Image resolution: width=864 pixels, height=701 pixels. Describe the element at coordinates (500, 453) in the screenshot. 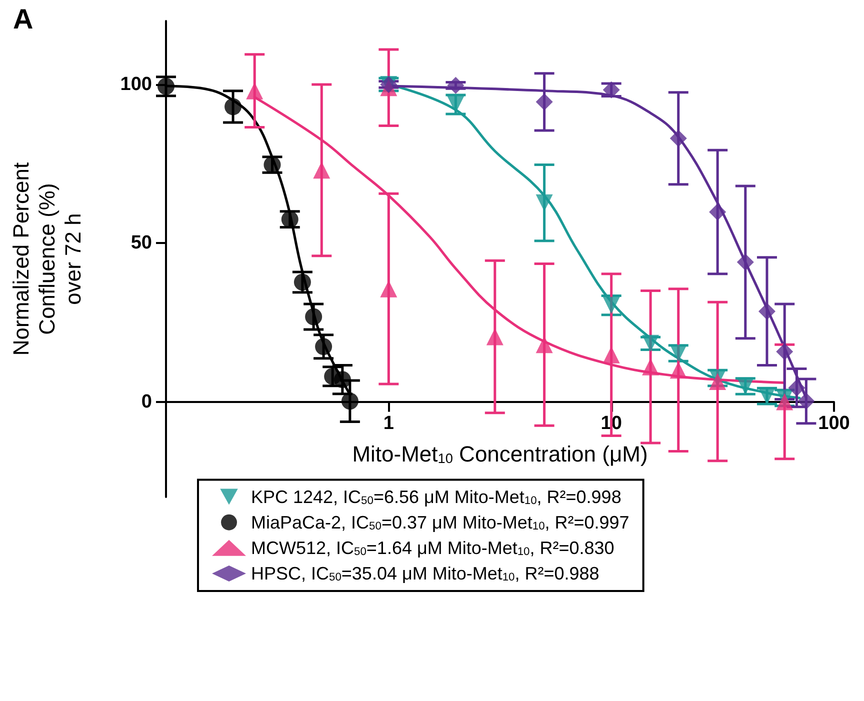

I see `x-axis-title: Mito-Met10 Concentration (μM)` at that location.